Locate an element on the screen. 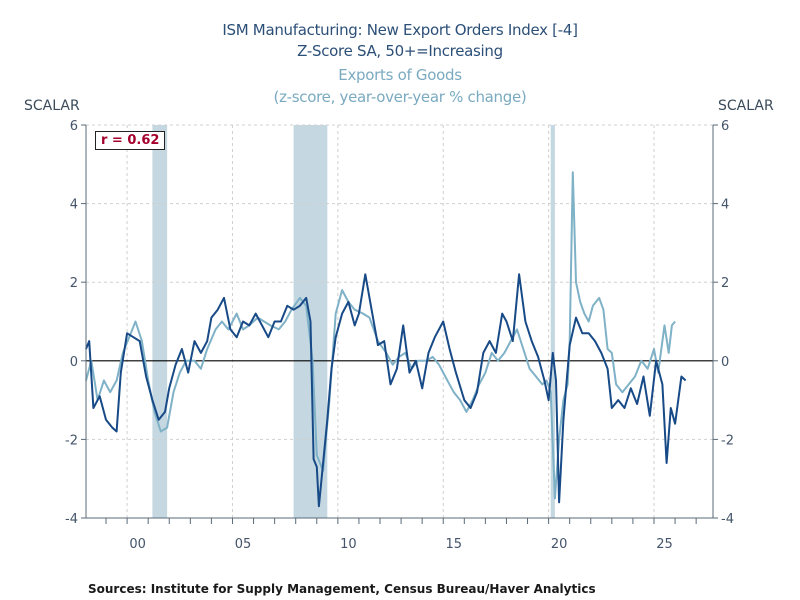 This screenshot has height=600, width=800. chart-subtitle: Z-Score SA, 50+=Increasing is located at coordinates (400, 51).